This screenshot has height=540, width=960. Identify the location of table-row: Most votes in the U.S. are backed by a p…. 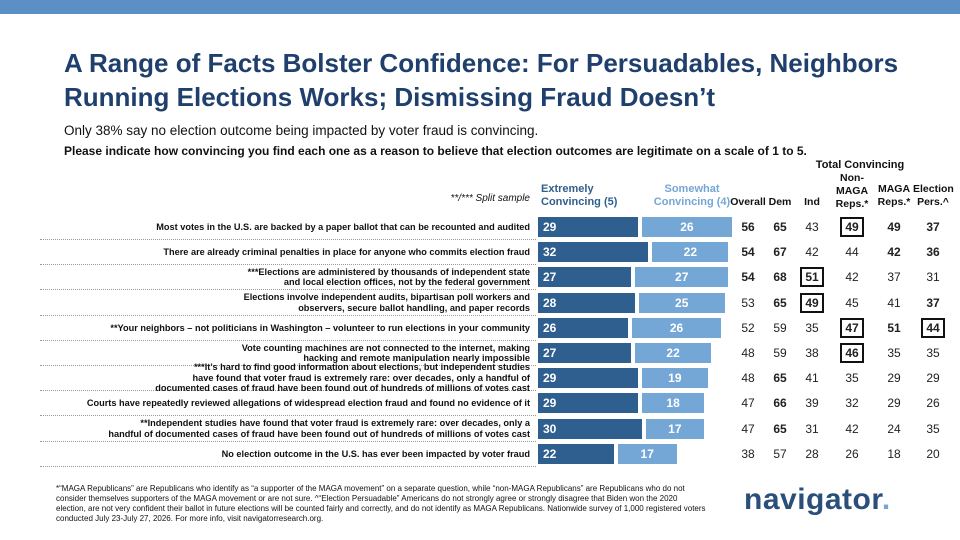
(480, 228).